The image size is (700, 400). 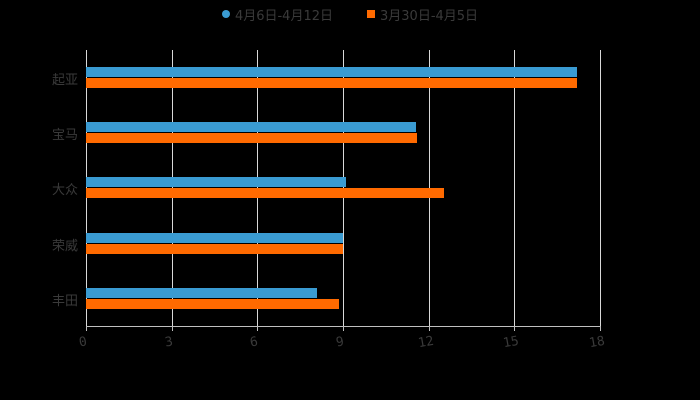 What do you see at coordinates (429, 16) in the screenshot?
I see `legend-label: 3月30日-4月5日` at bounding box center [429, 16].